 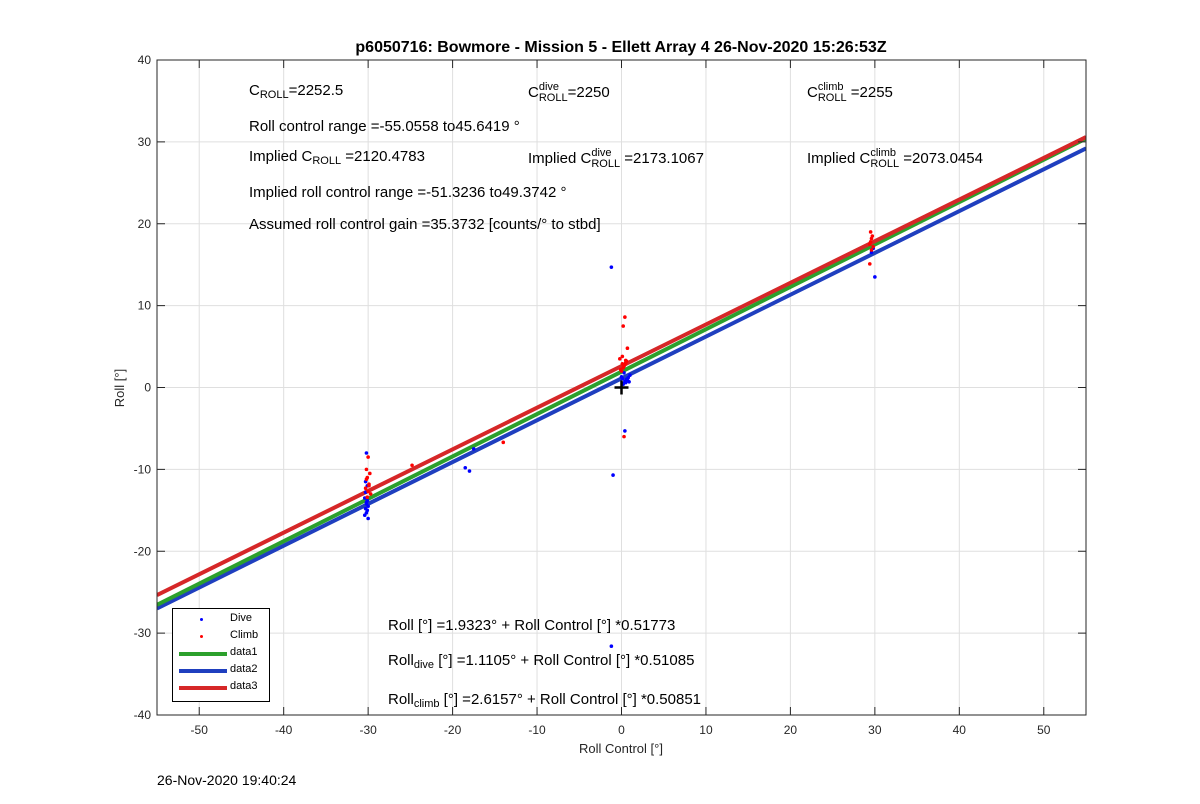 What do you see at coordinates (812, 92) in the screenshot?
I see `c-roll-climb-base: C` at bounding box center [812, 92].